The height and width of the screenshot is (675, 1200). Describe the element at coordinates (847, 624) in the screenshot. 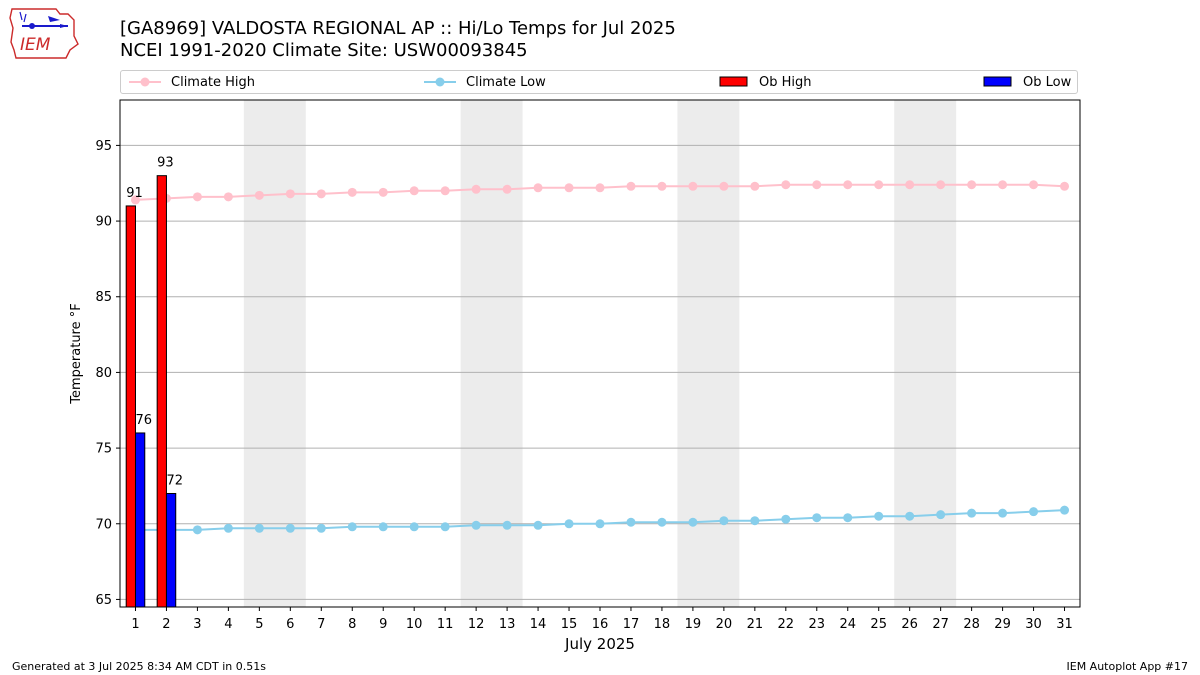

I see `x-tick-label: 24` at that location.